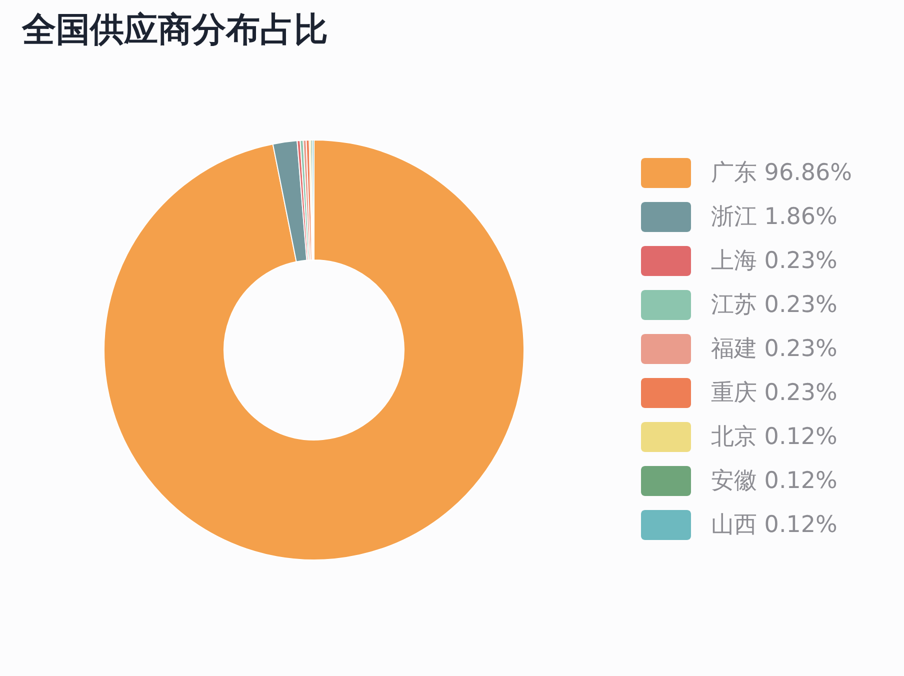 This screenshot has height=676, width=904. What do you see at coordinates (774, 261) in the screenshot?
I see `legend-label: 上海 0.23%` at bounding box center [774, 261].